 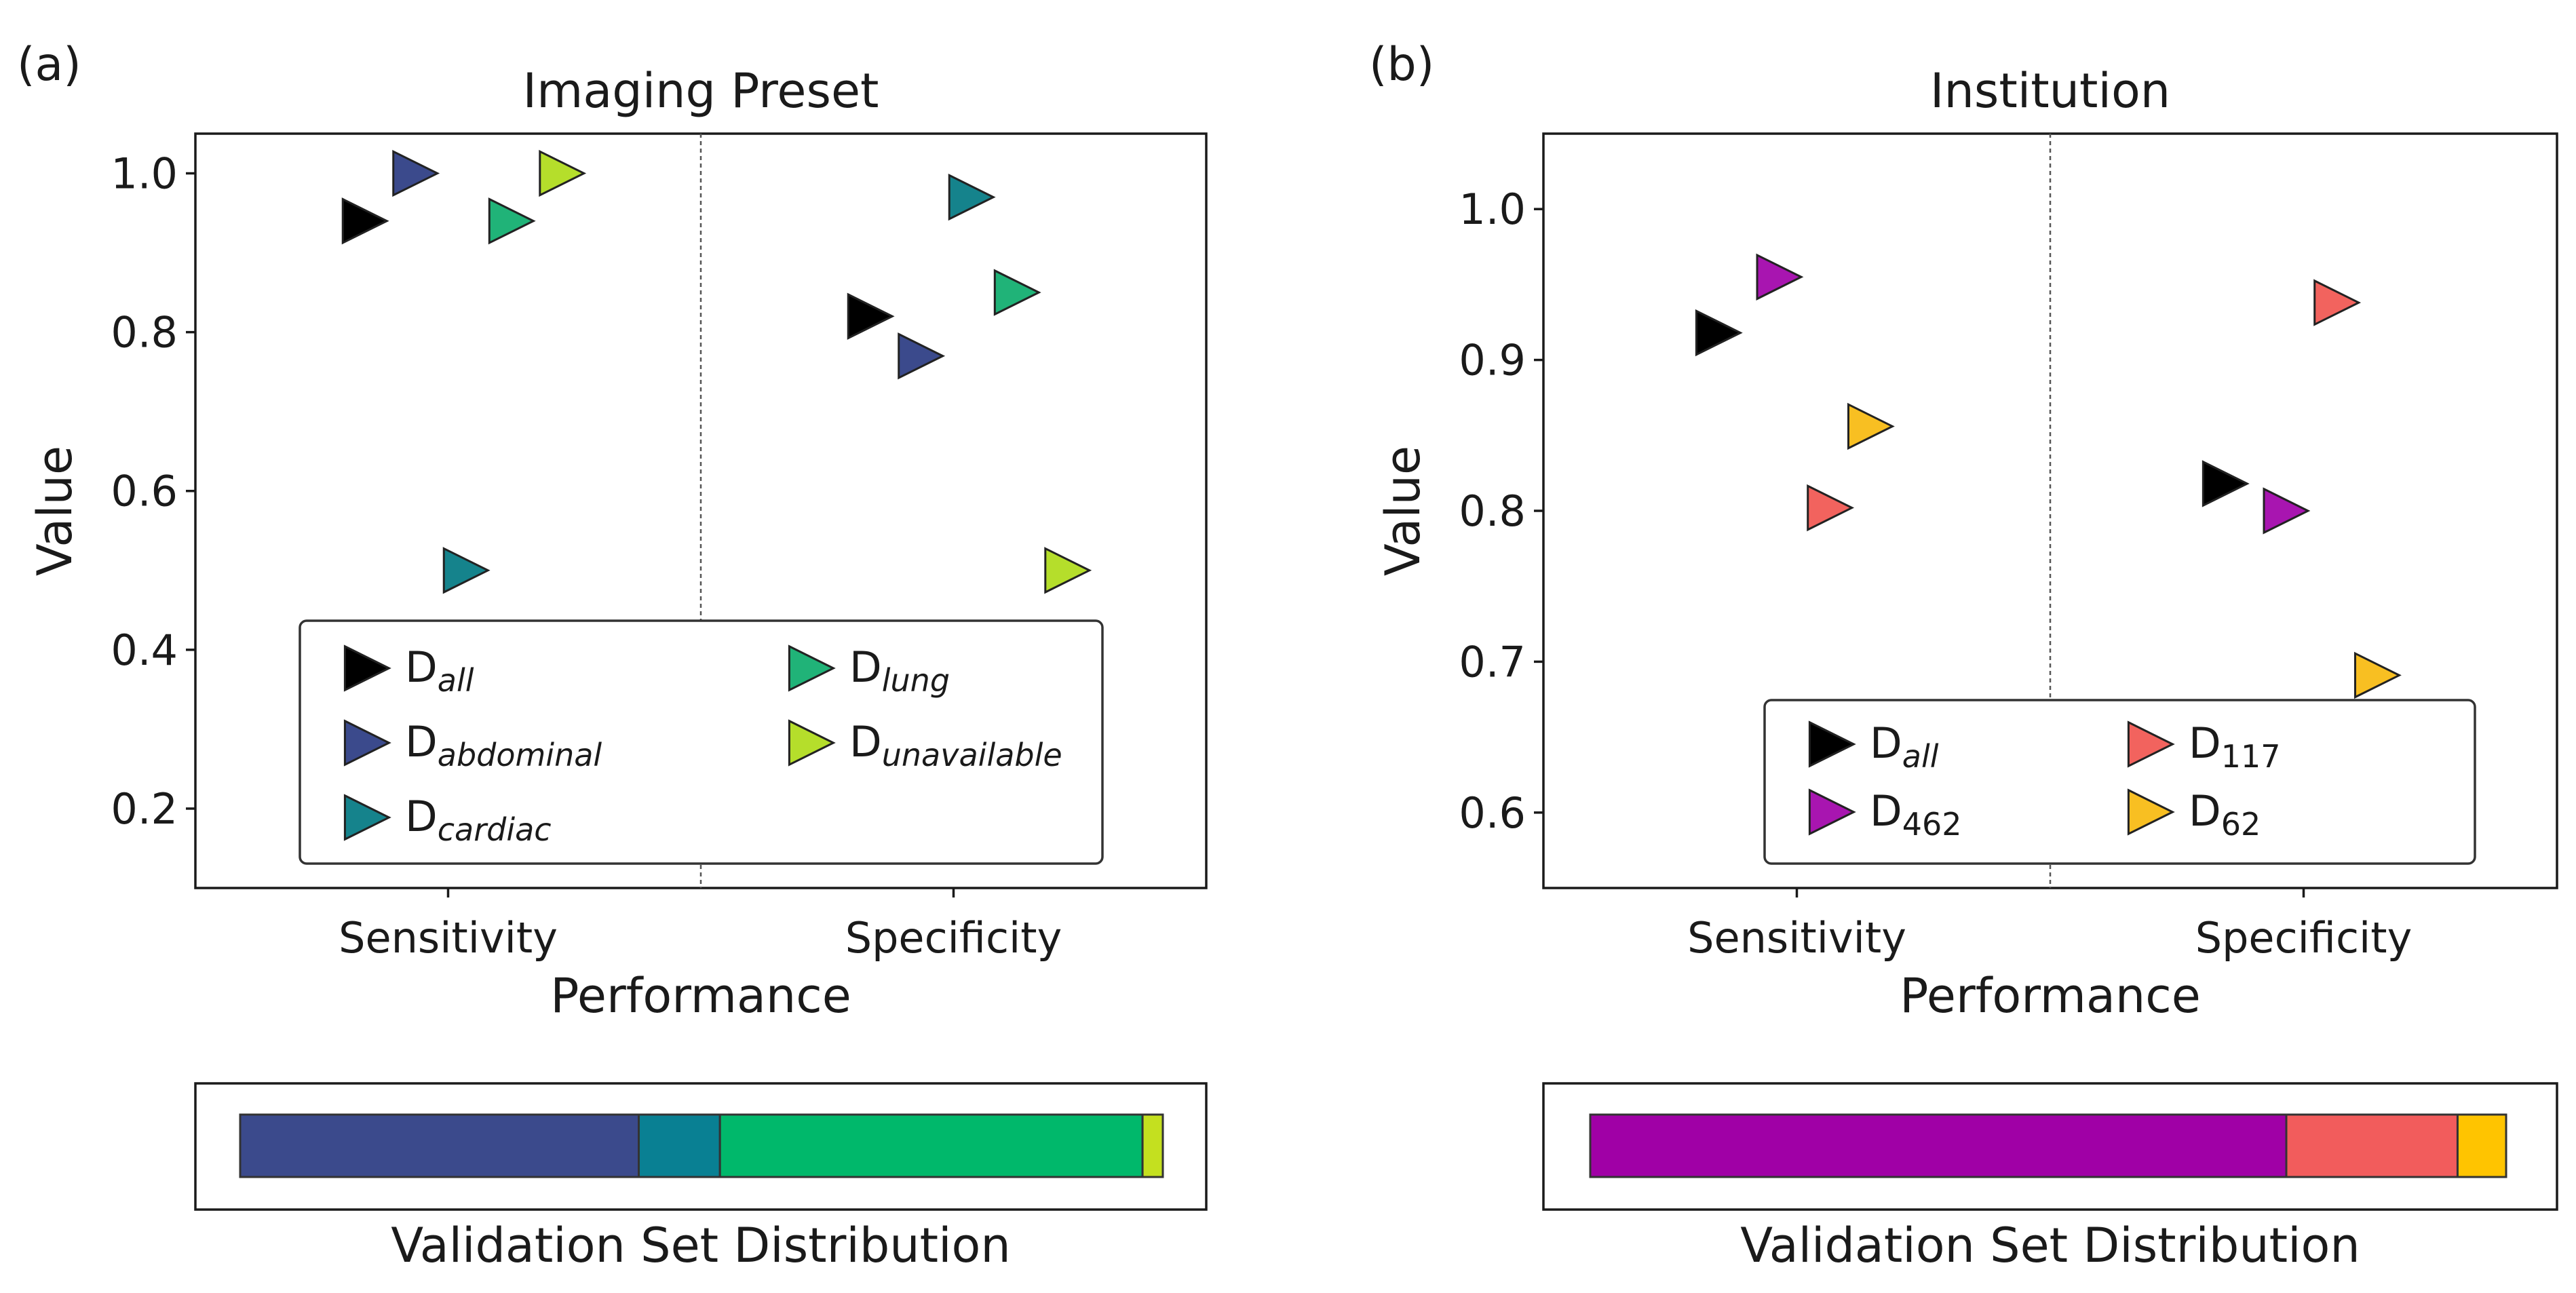 I want to click on marker-abdominal-sensitivity, so click(x=416, y=173).